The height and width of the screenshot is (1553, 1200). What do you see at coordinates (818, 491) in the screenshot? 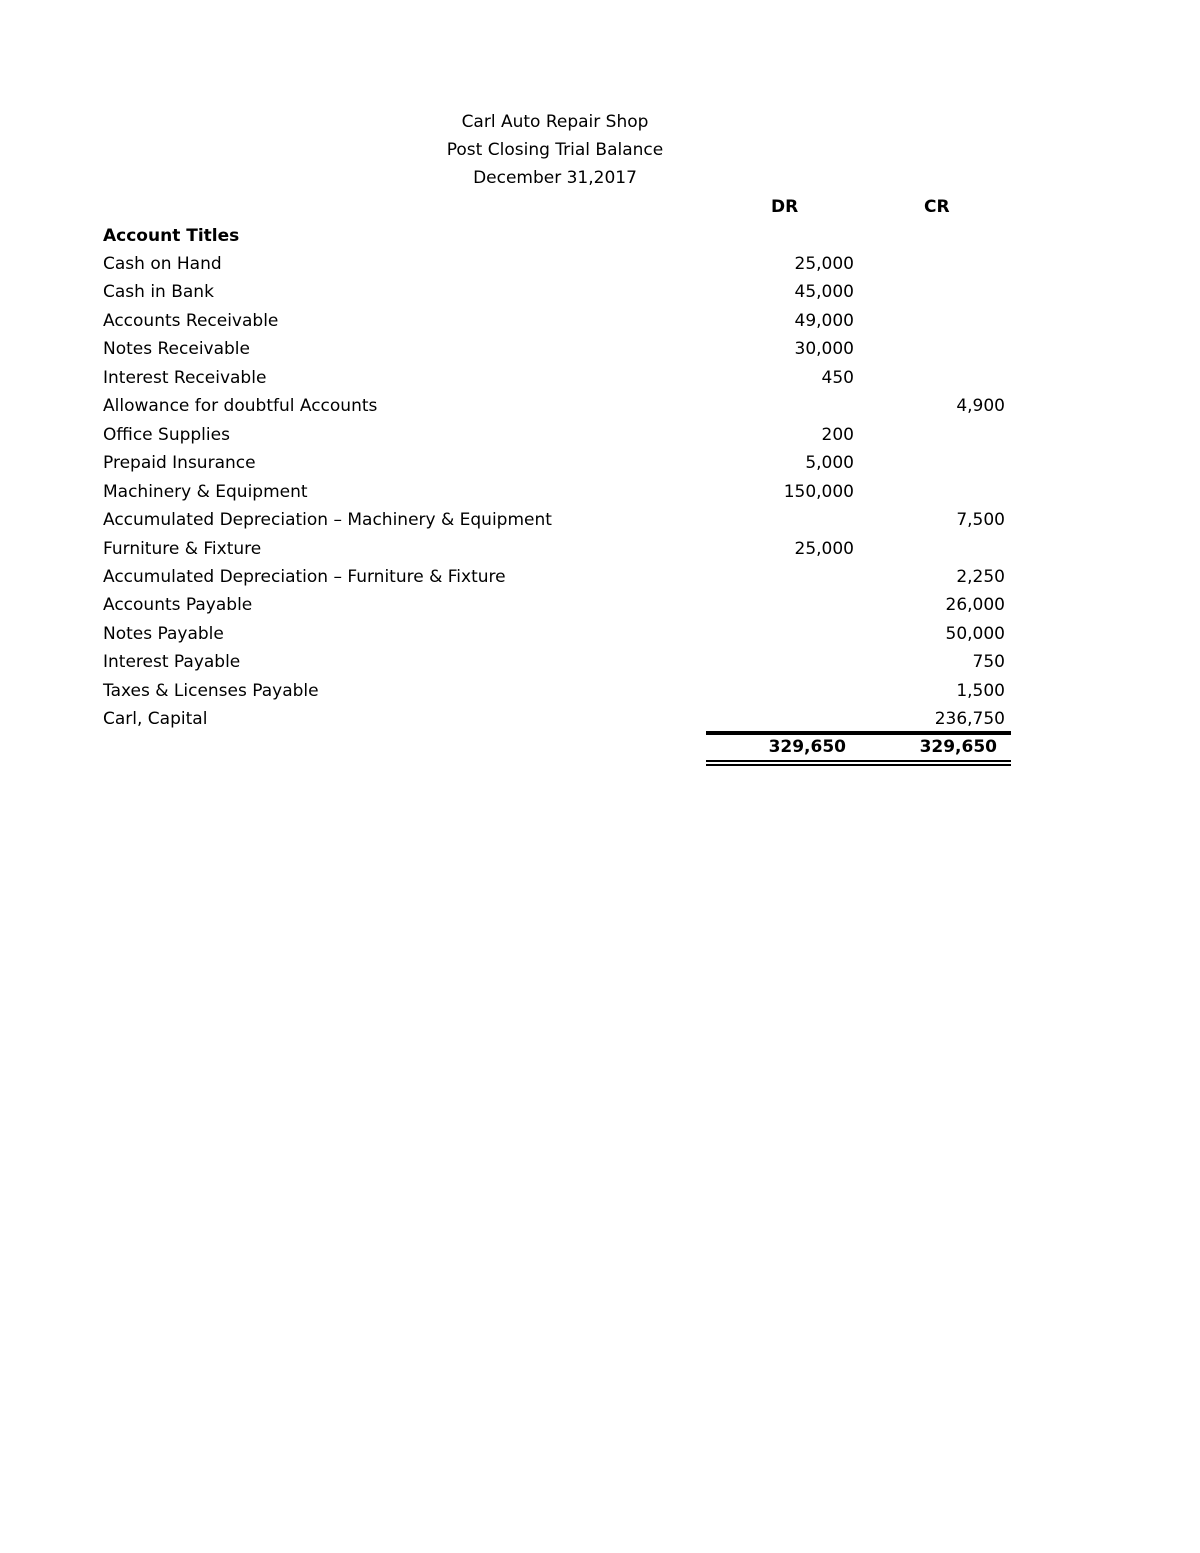
I see `dr-amount: 150,000` at bounding box center [818, 491].